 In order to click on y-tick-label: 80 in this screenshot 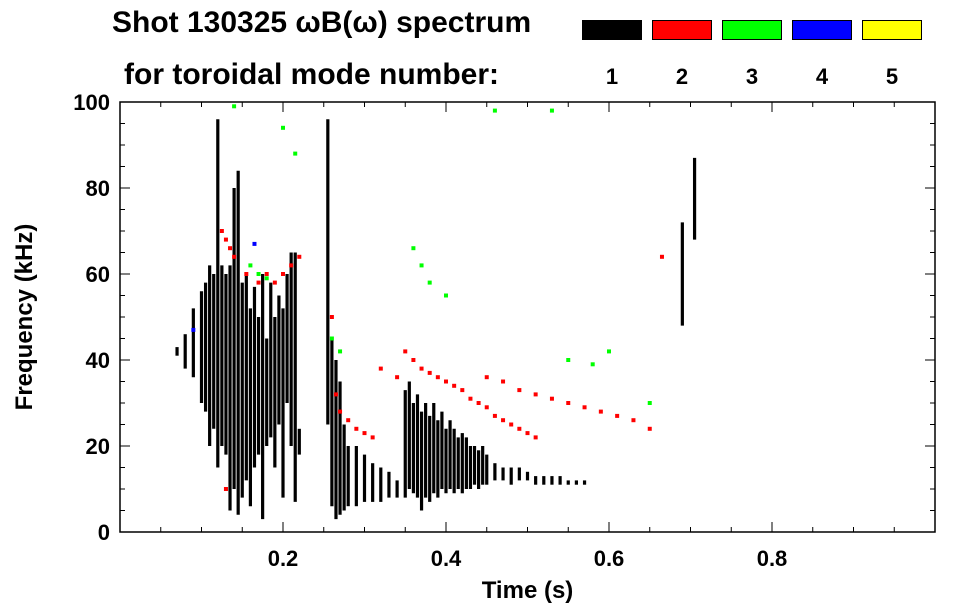, I will do `click(98, 188)`.